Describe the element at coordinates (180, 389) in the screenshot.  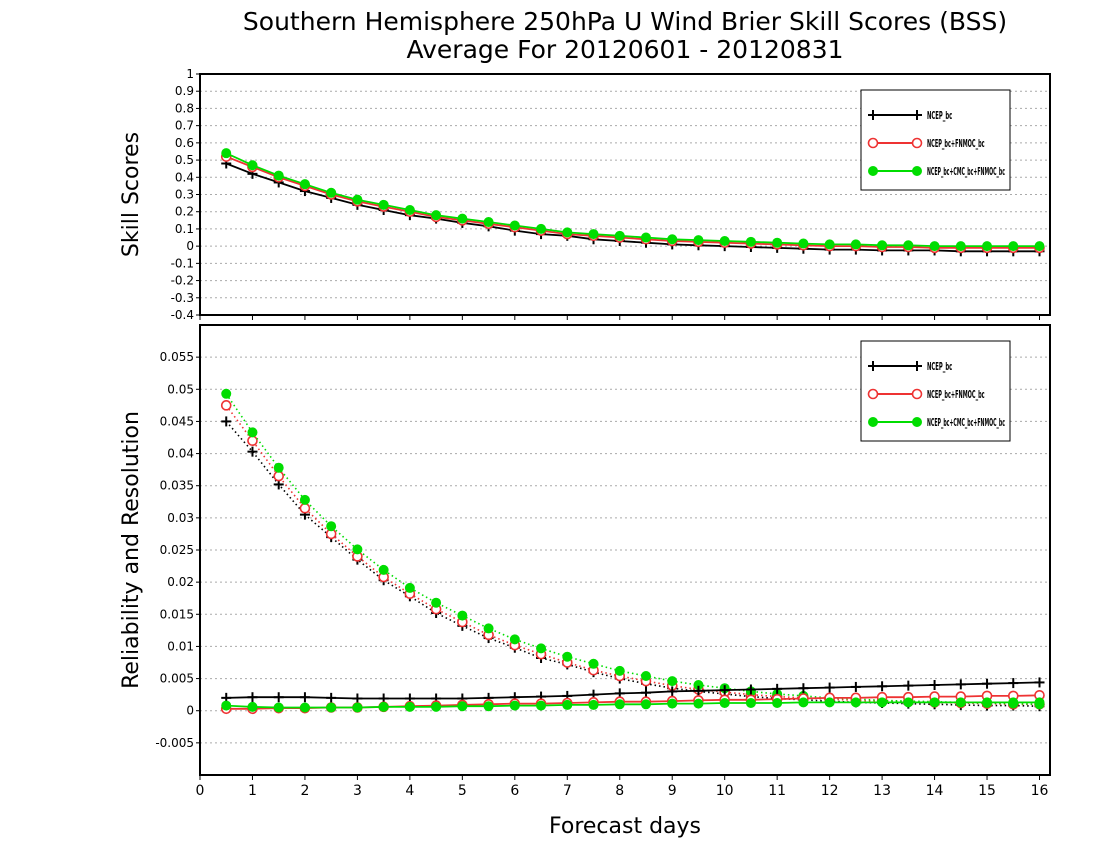
I see `bot-ytick-label: 0.05` at that location.